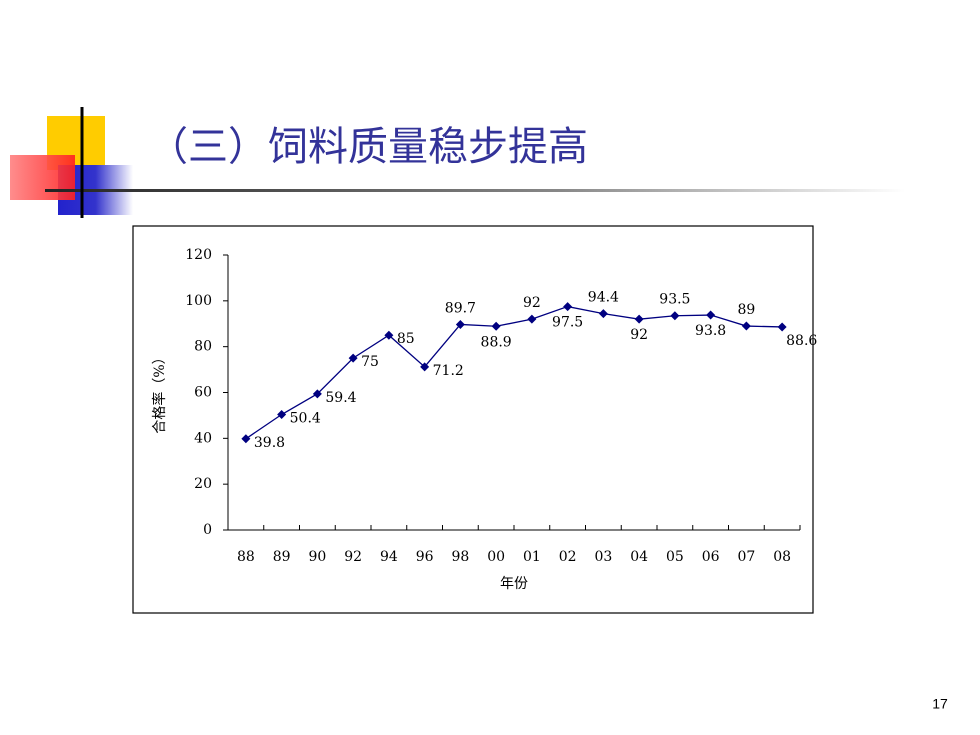 This screenshot has height=735, width=980. I want to click on x-tick-label: 92, so click(353, 557).